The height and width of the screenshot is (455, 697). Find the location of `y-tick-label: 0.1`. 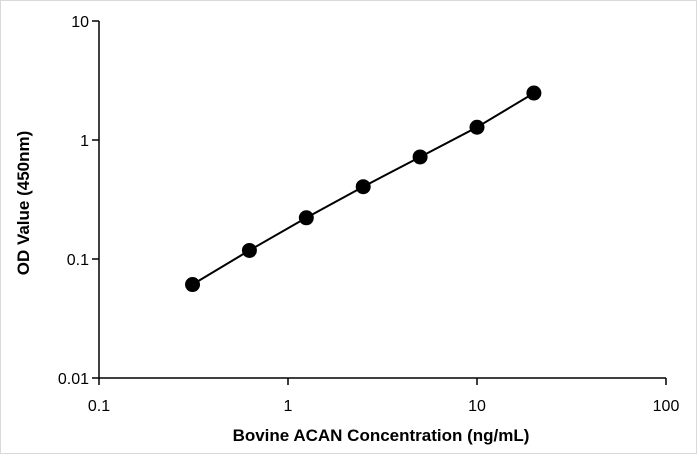

y-tick-label: 0.1 is located at coordinates (78, 260).